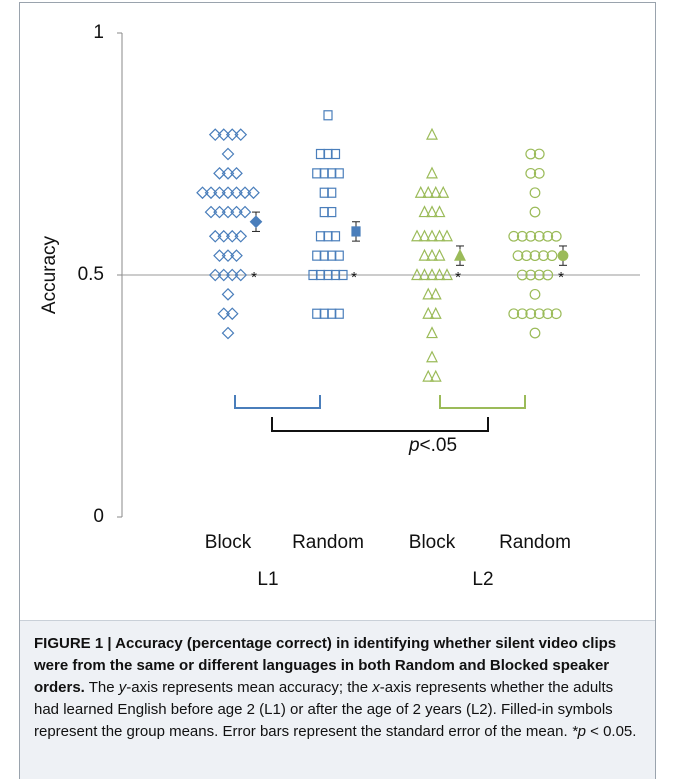 The image size is (673, 783). I want to click on annotation: p<.05, so click(432, 445).